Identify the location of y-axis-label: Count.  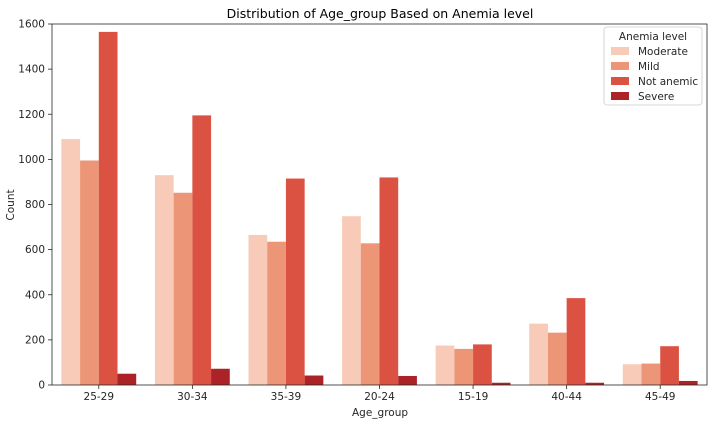
(11, 204).